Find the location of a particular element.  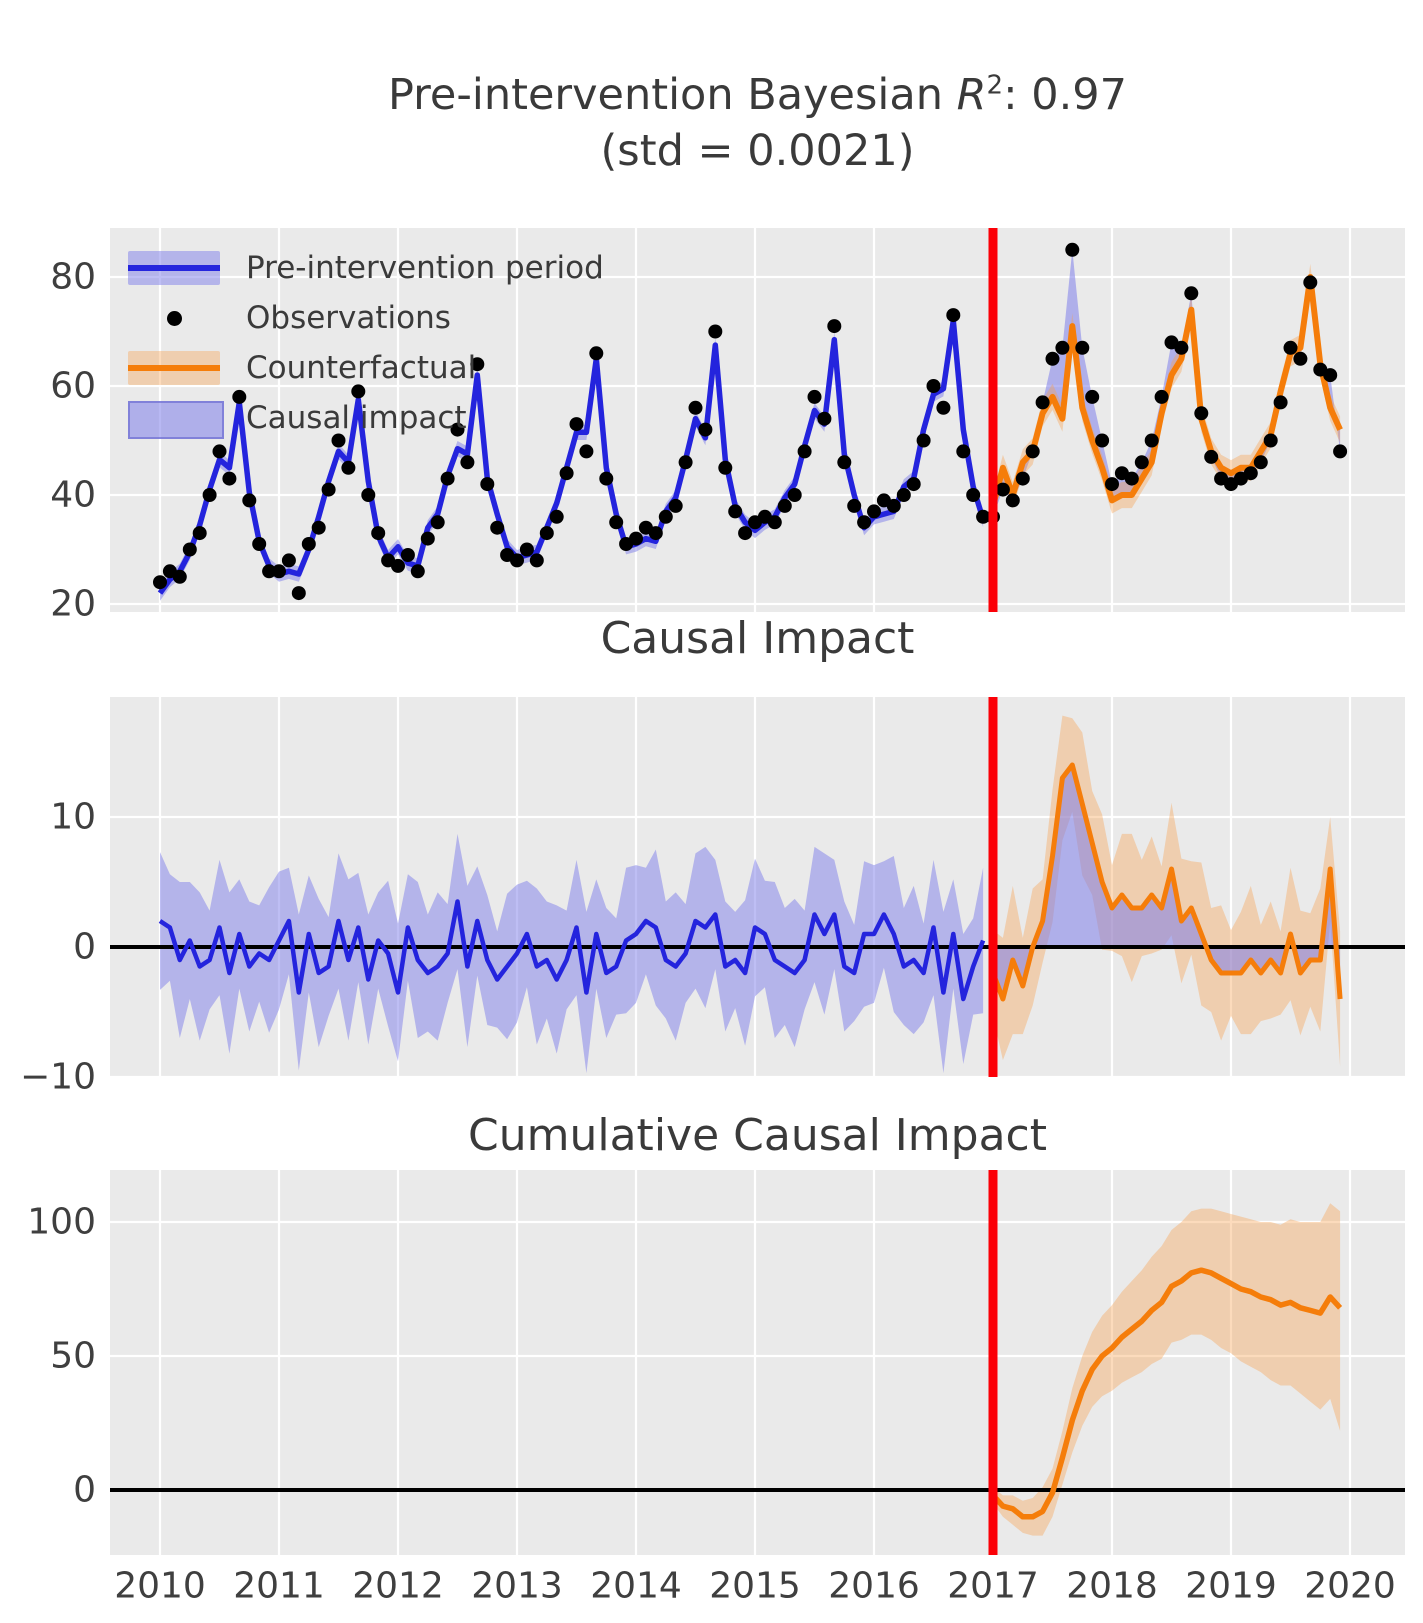

x-tick-label: 2015 is located at coordinates (755, 1586).